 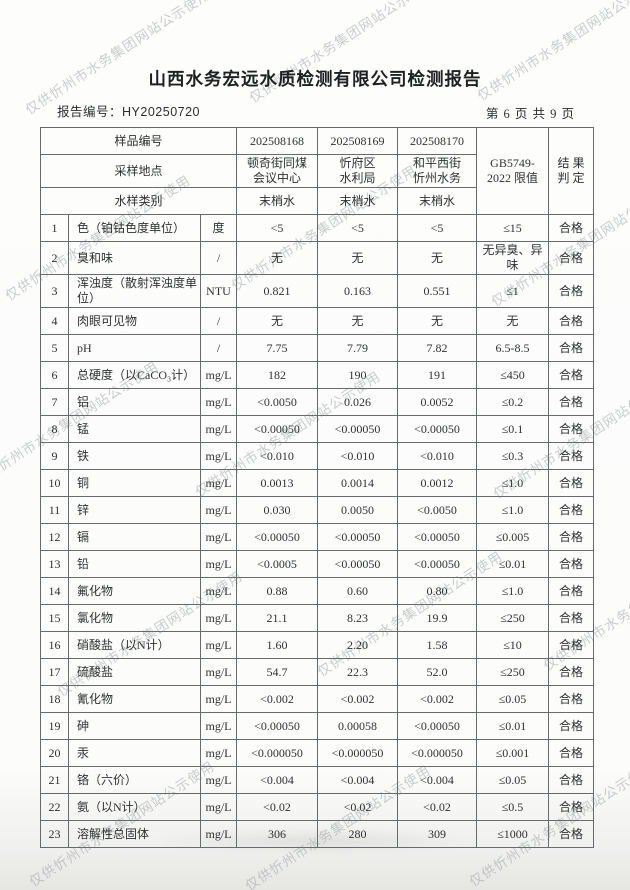 I want to click on table-row: 3 浑浊度（散射浑浊度单位） NTU 0.821 0.163 0.551 ≤1 合格, so click(x=317, y=291).